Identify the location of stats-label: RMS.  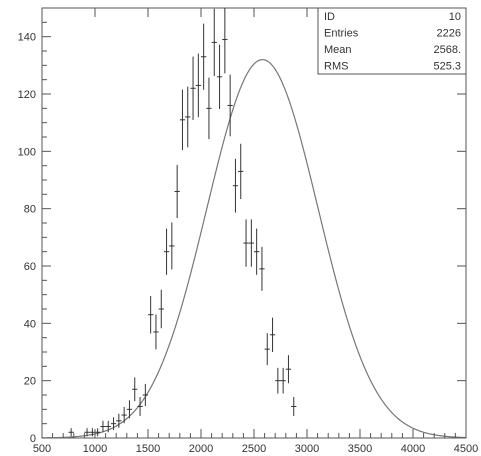
(336, 67).